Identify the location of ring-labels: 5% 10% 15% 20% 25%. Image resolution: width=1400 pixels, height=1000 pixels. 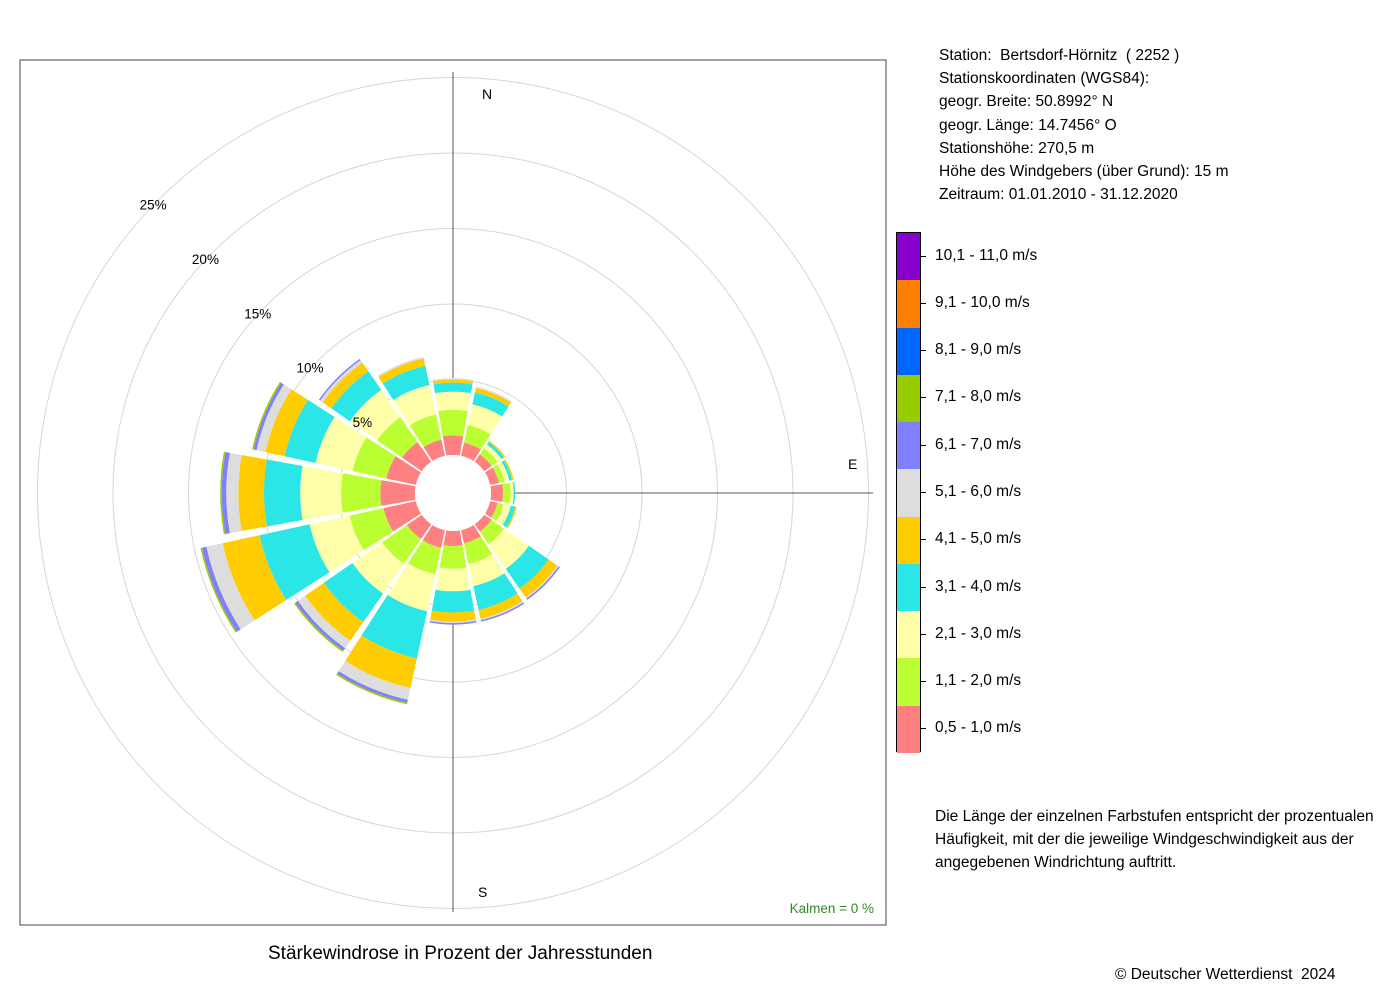
(256, 313).